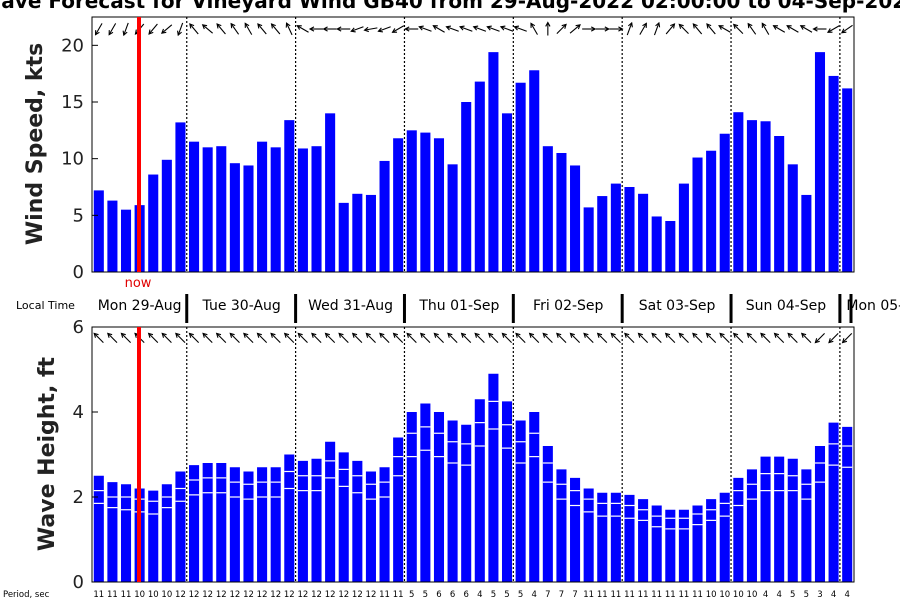 This screenshot has width=900, height=600. Describe the element at coordinates (78, 327) in the screenshot. I see `y-tick-label: 6` at that location.